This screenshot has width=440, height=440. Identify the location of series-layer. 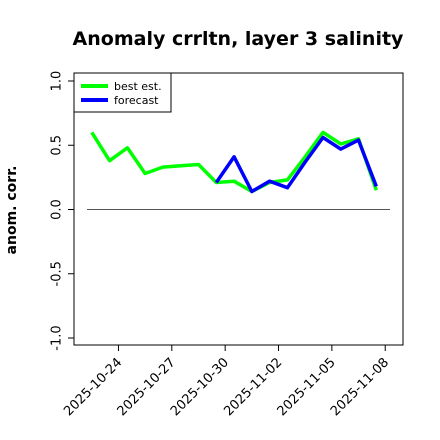
(234, 162).